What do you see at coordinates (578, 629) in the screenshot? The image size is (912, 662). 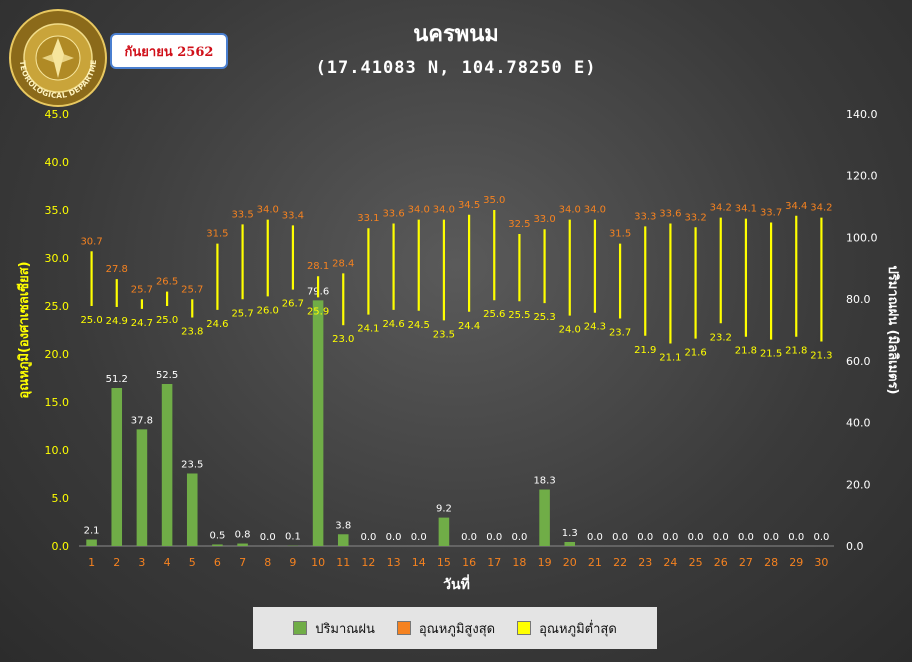 I see `legend-label-min-temp: อุณหภูมิต่ำสุด` at bounding box center [578, 629].